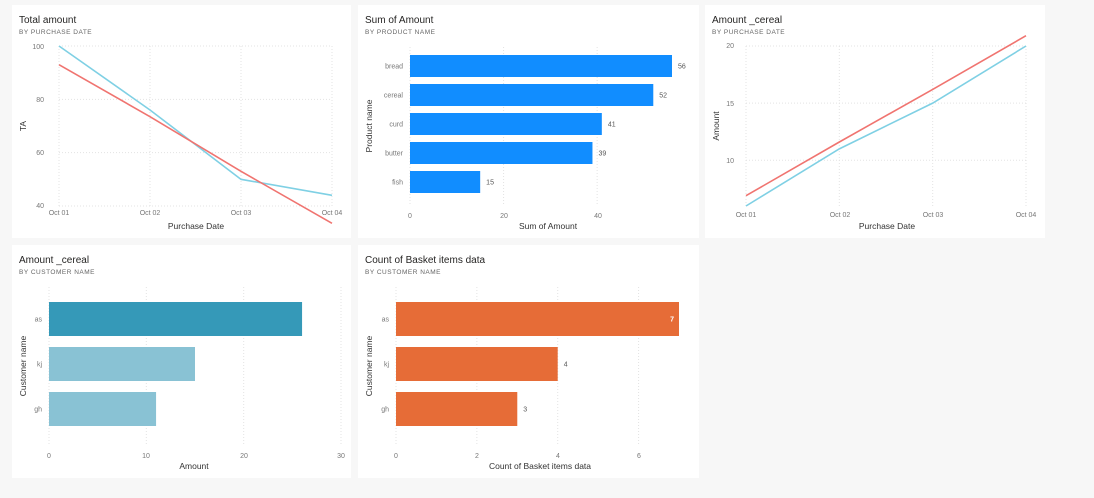  I want to click on y-tick: 20, so click(730, 46).